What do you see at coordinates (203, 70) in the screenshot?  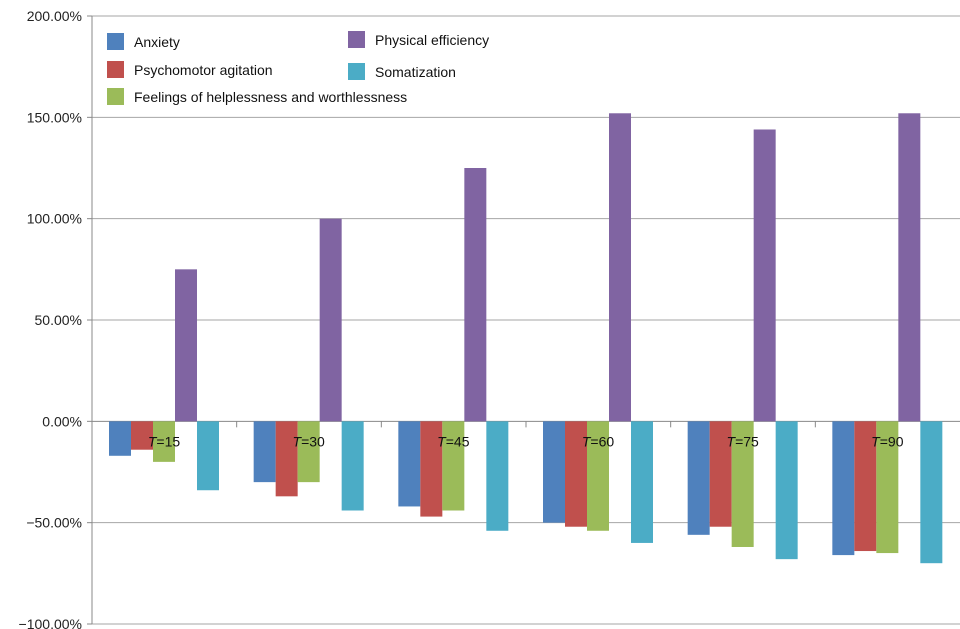 I see `legend-label: Psychomotor agitation` at bounding box center [203, 70].